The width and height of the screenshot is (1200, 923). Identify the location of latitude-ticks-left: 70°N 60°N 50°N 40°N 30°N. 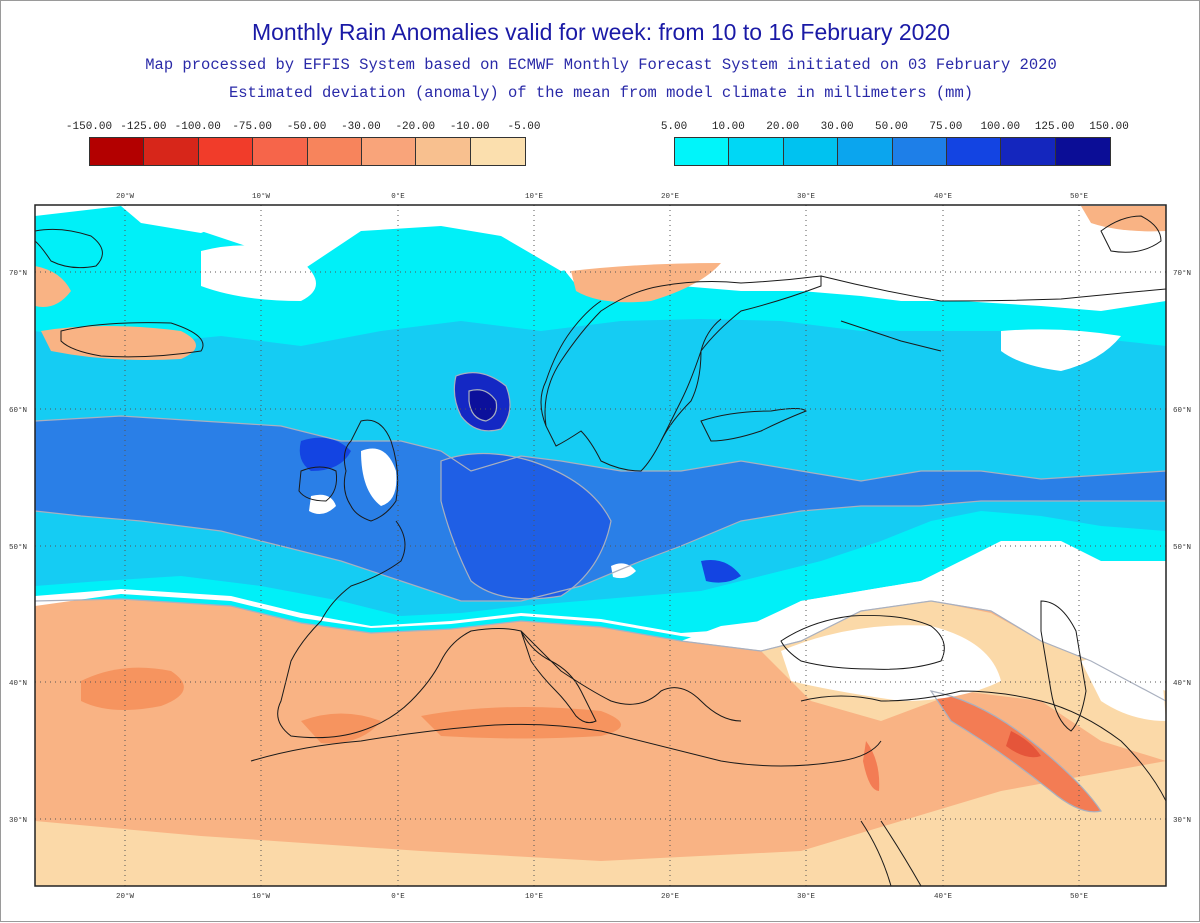
(18, 547).